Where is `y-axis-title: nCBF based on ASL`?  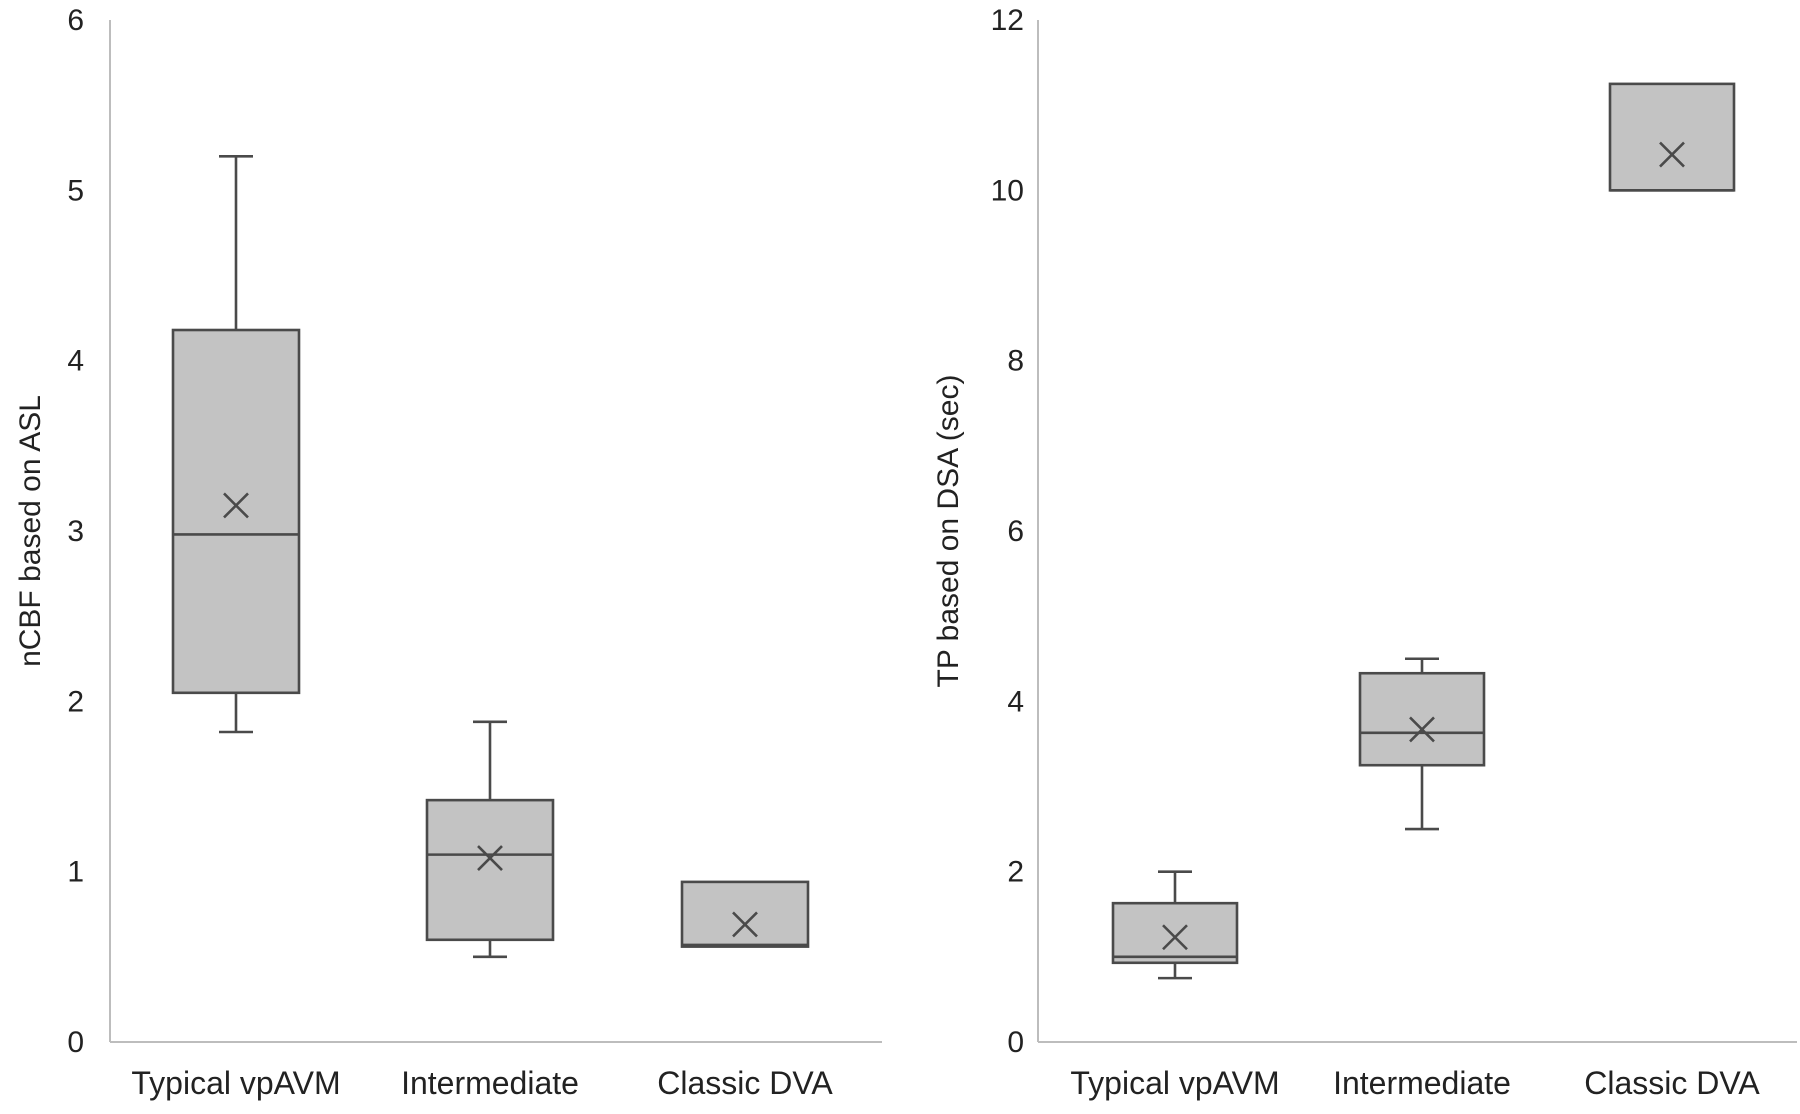
y-axis-title: nCBF based on ASL is located at coordinates (30, 531).